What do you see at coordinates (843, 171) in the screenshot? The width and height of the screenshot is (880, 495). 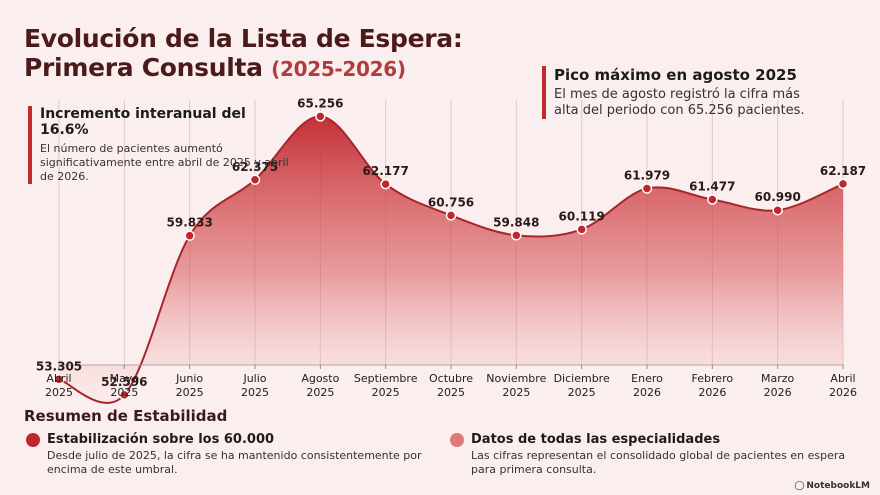 I see `data-label: 62.187` at bounding box center [843, 171].